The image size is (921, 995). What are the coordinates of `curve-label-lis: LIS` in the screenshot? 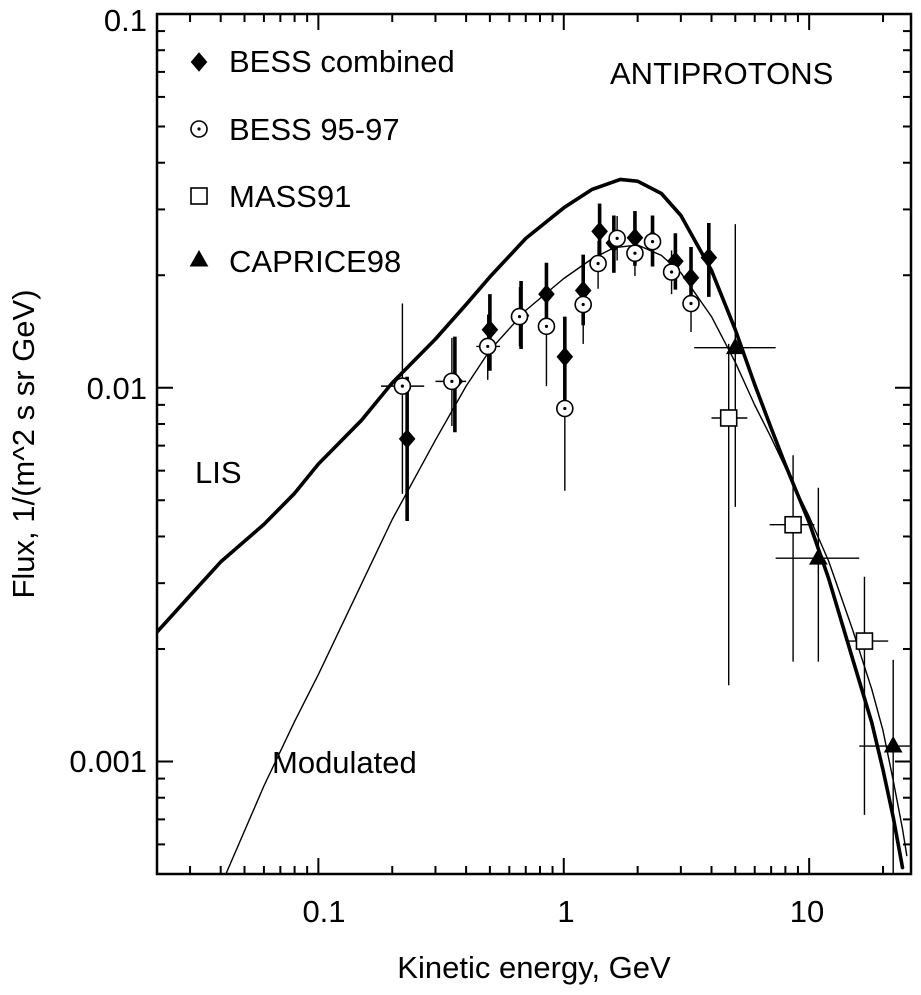 It's located at (218, 472).